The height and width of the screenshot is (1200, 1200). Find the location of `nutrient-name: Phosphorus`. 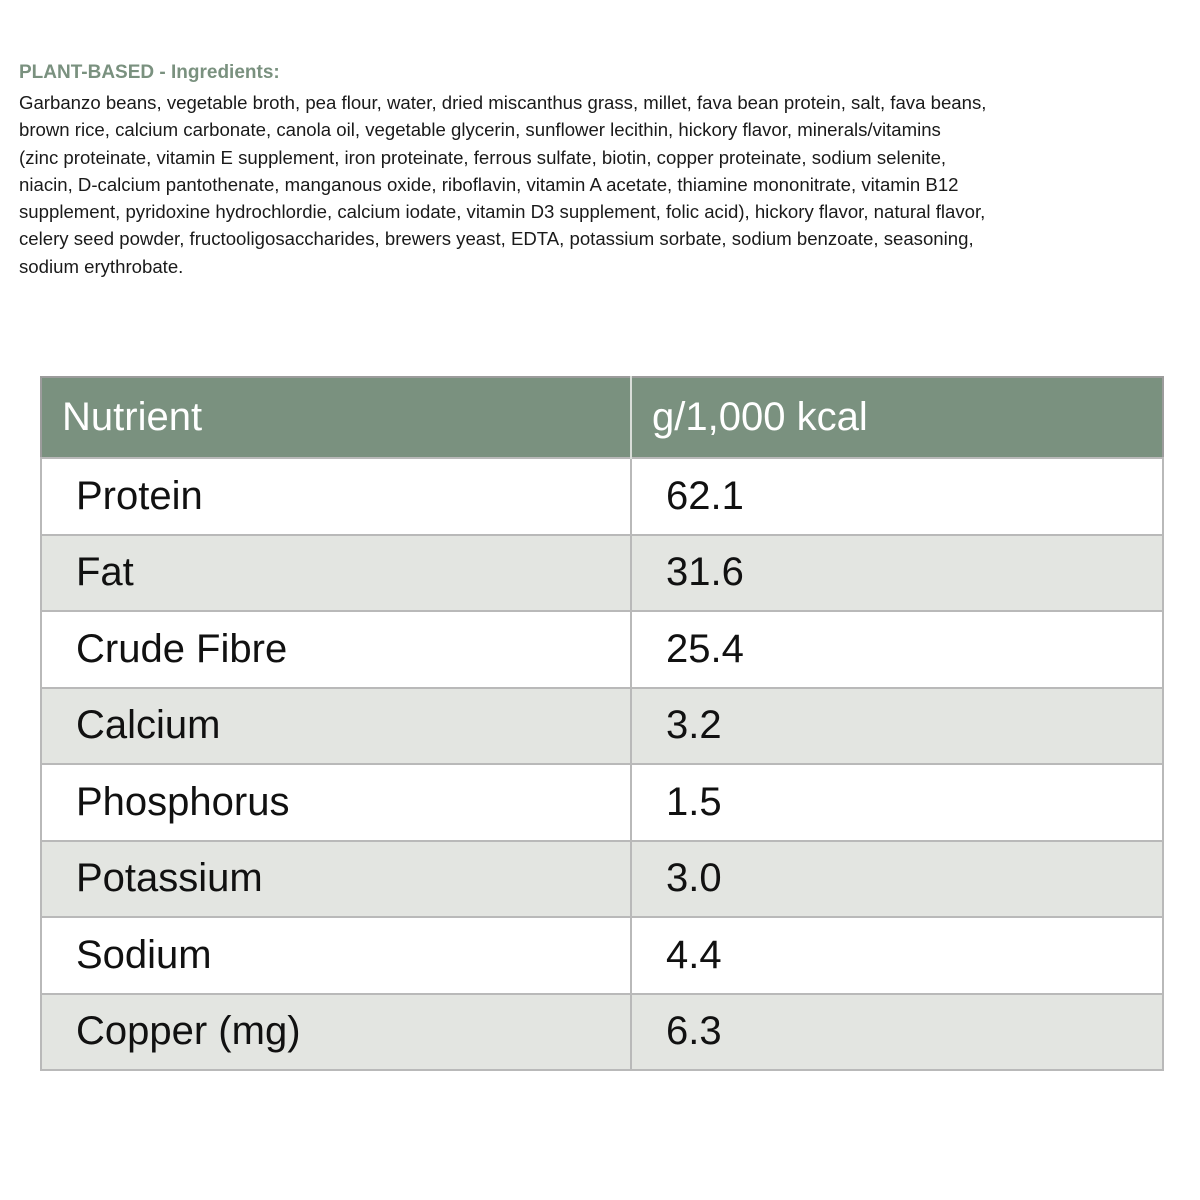

nutrient-name: Phosphorus is located at coordinates (336, 802).